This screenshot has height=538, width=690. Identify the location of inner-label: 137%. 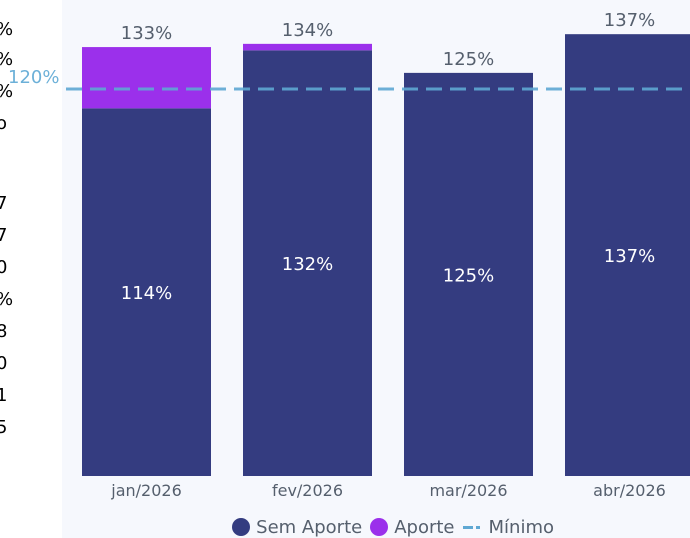
(629, 256).